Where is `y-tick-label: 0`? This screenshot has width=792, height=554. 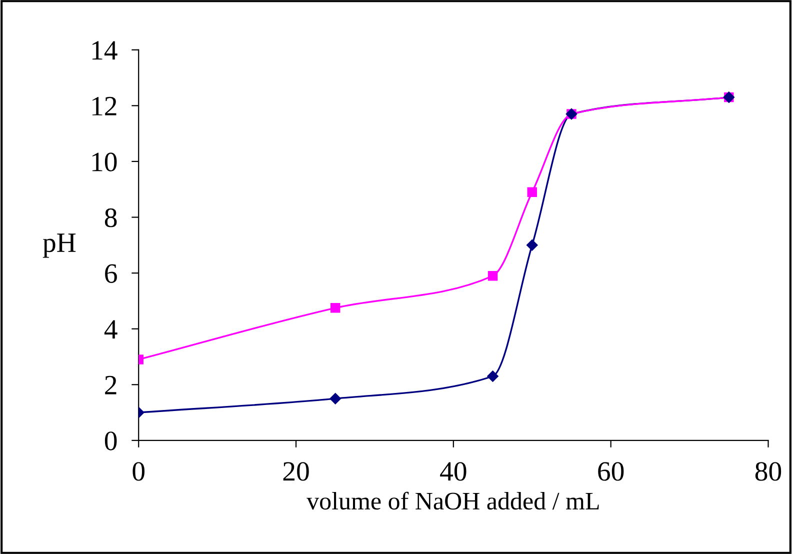
y-tick-label: 0 is located at coordinates (110, 441).